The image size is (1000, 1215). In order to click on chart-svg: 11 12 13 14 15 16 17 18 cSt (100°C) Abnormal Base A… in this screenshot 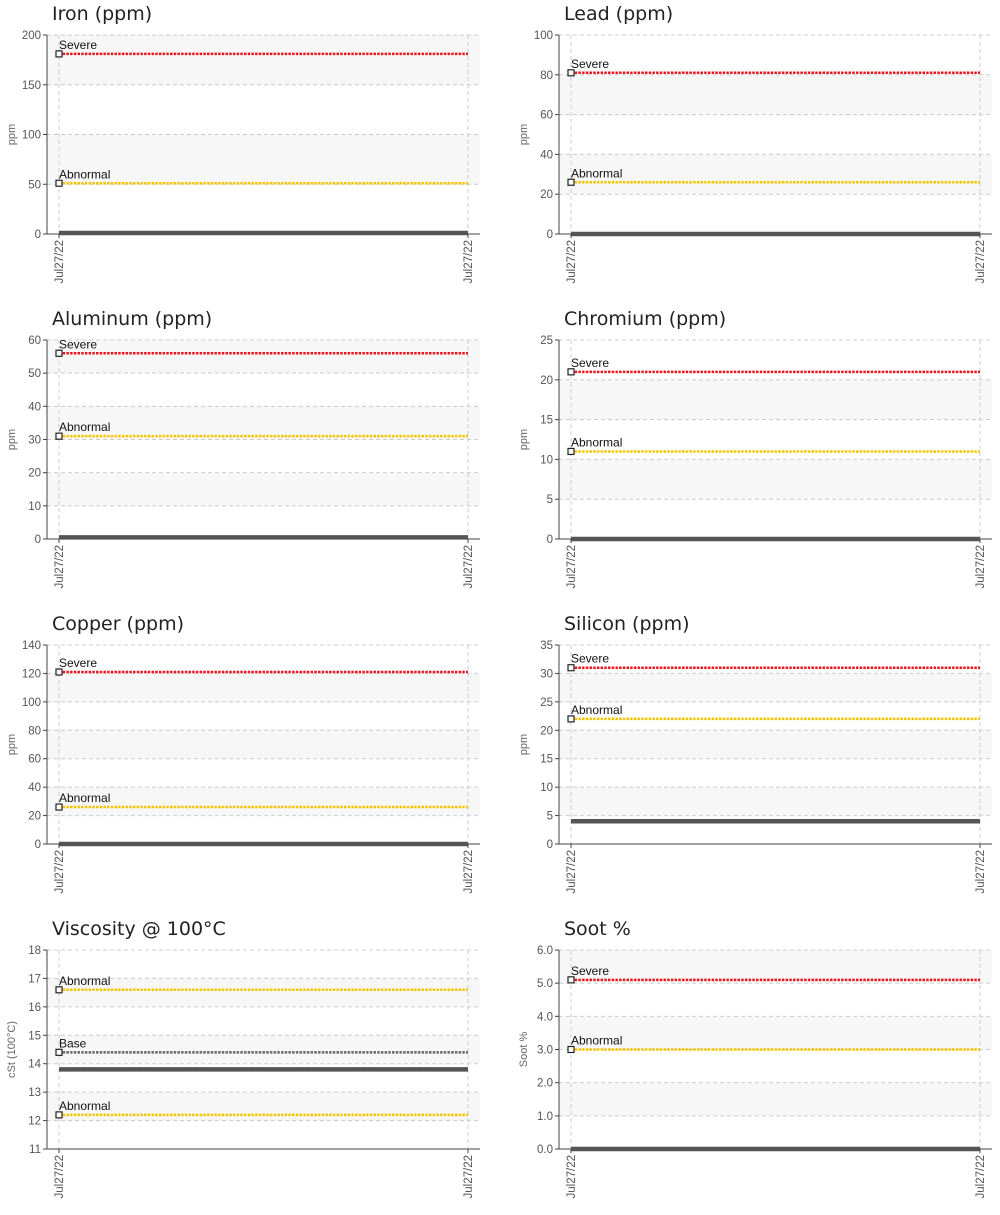, I will do `click(243, 1071)`.